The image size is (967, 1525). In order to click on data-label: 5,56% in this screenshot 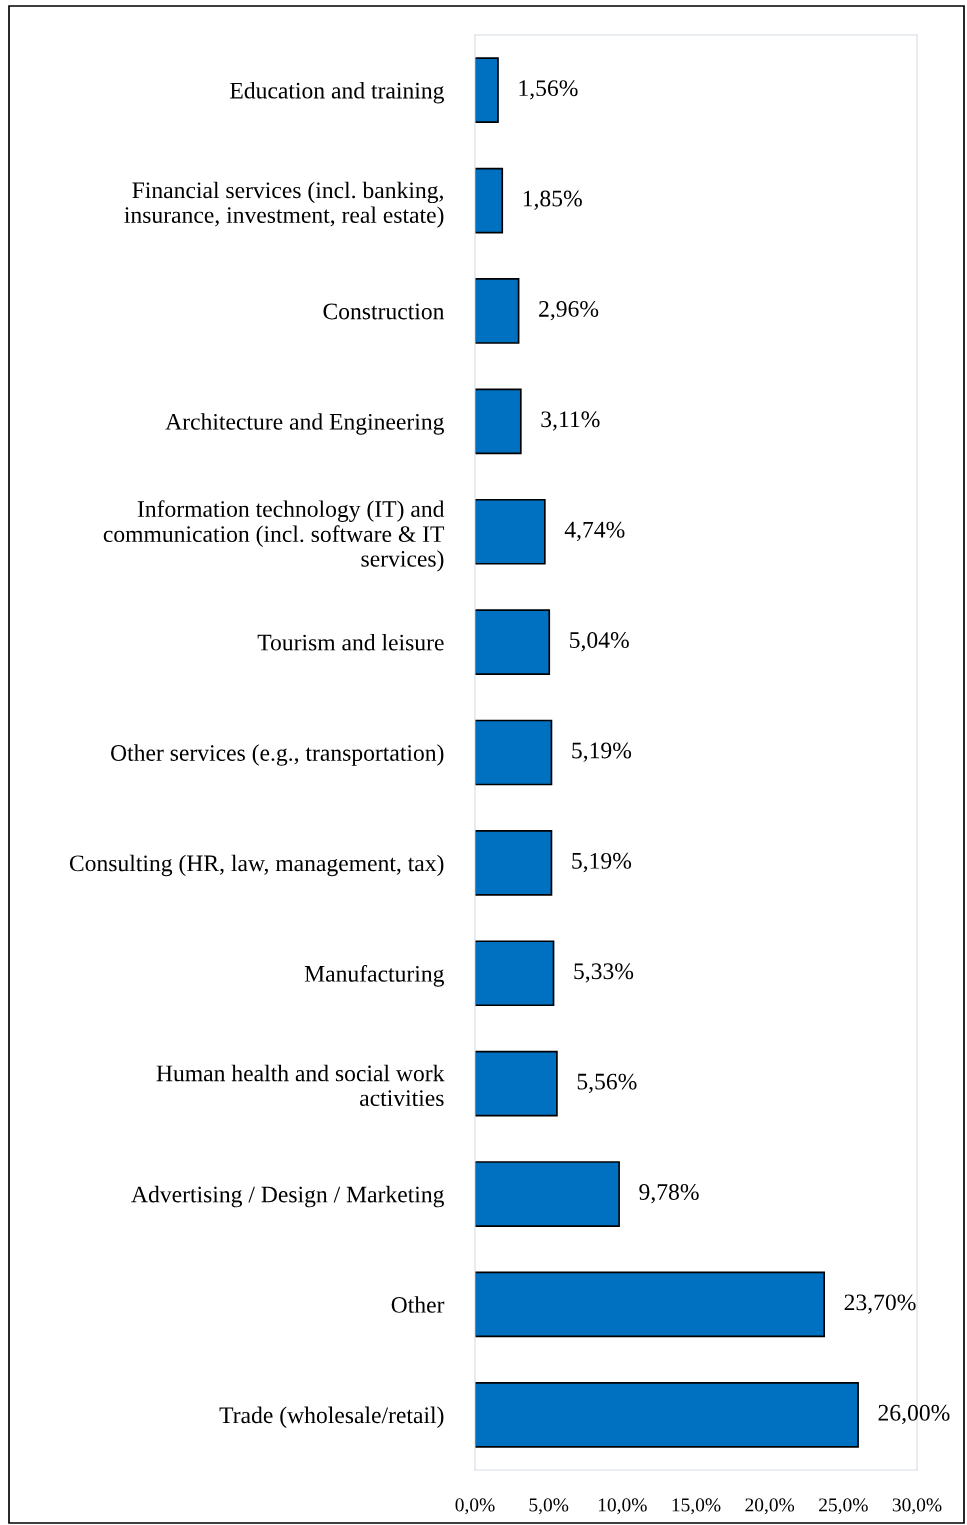, I will do `click(607, 1083)`.